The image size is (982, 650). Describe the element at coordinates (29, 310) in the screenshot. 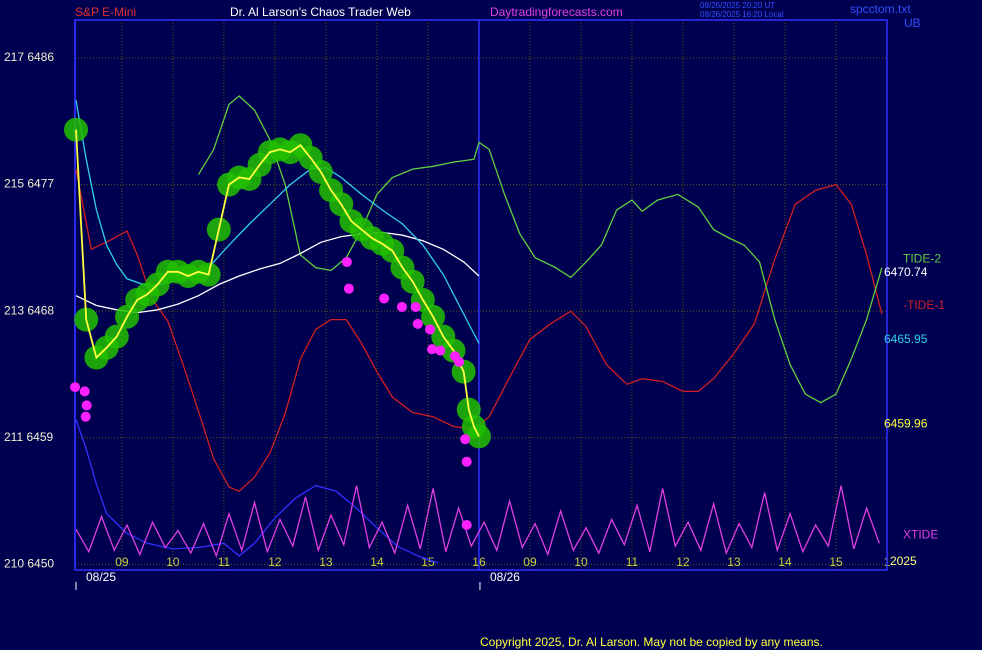

I see `y-tick-label: 213 6468` at that location.